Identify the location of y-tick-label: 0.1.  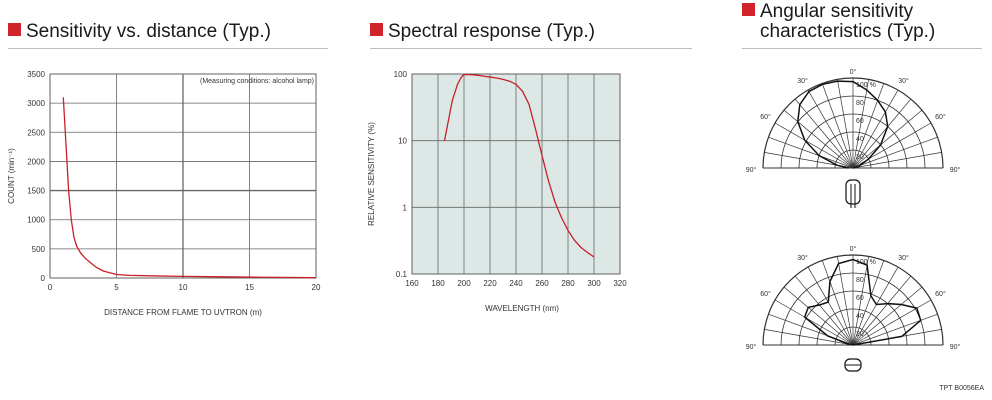
(402, 274).